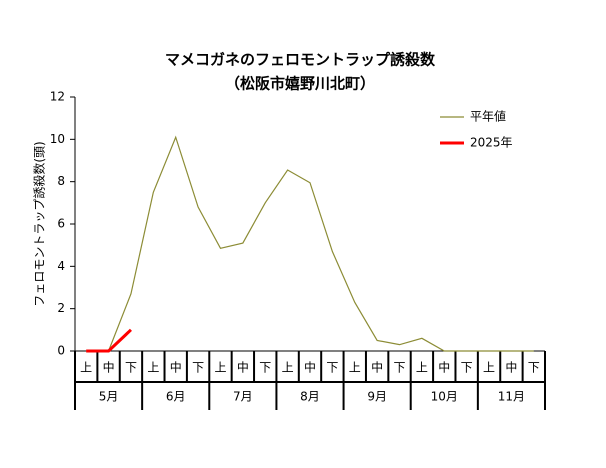  I want to click on series-line, so click(109, 340).